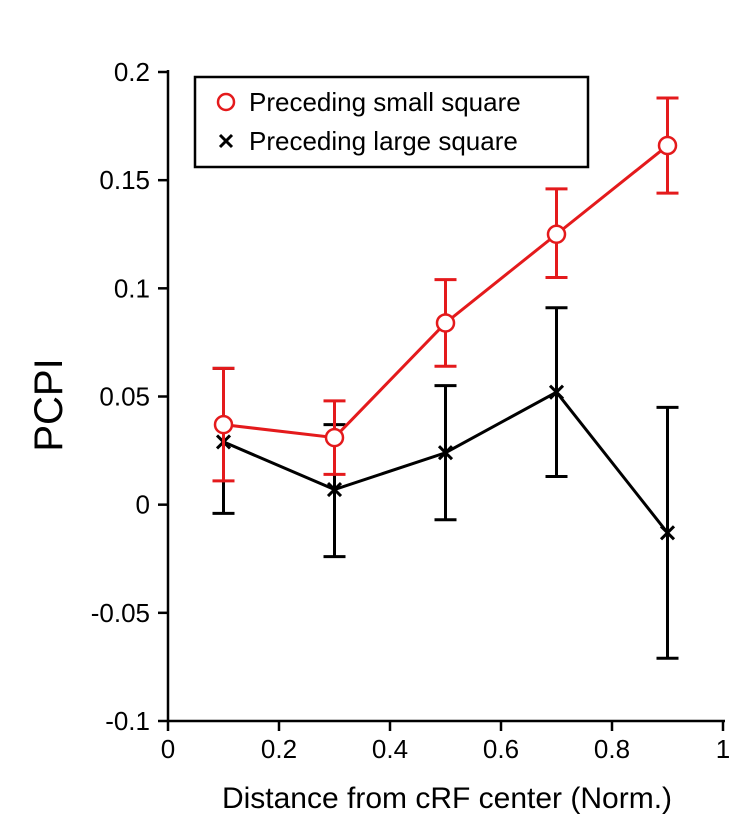 The height and width of the screenshot is (819, 743). I want to click on legend-marker-large-square, so click(226, 141).